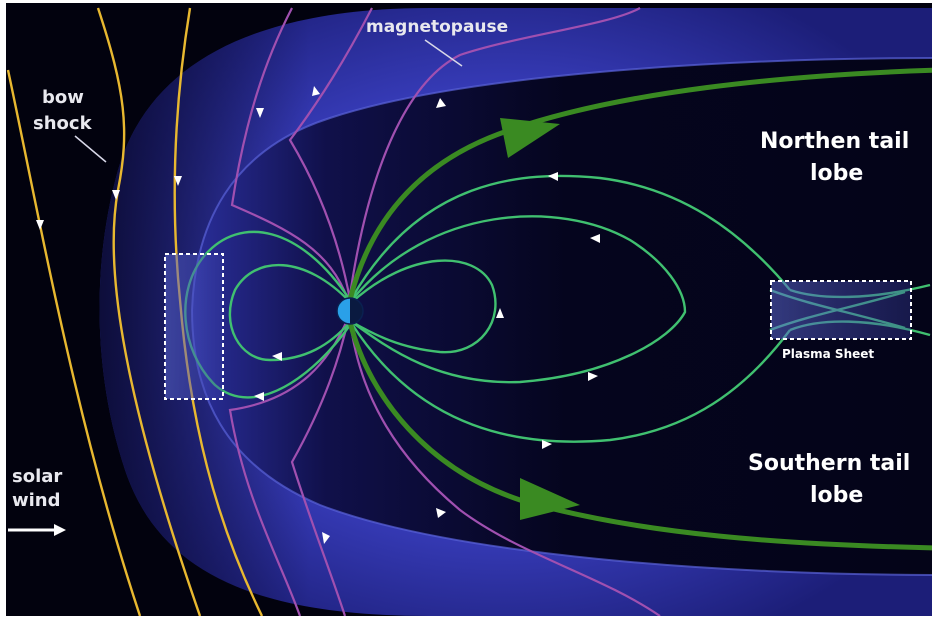  Describe the element at coordinates (841, 310) in the screenshot. I see `plasma-sheet-box` at that location.